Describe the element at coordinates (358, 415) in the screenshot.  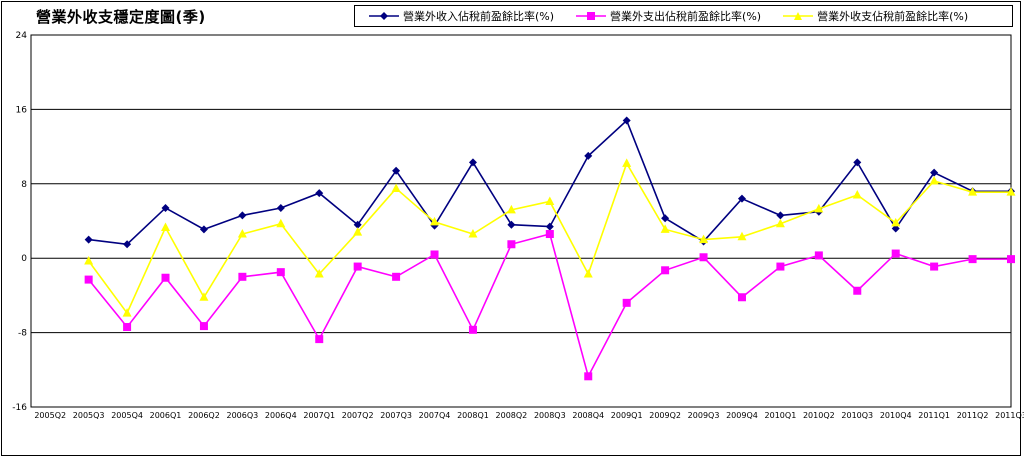
I see `x-tick-label: 2007Q2` at that location.